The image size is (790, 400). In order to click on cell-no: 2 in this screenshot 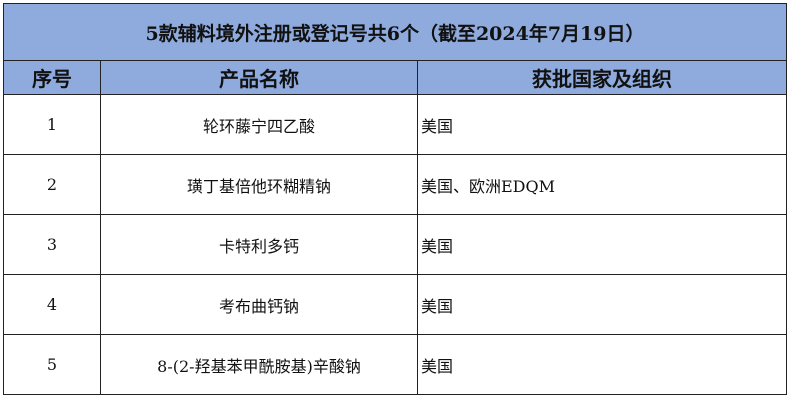, I will do `click(52, 184)`.